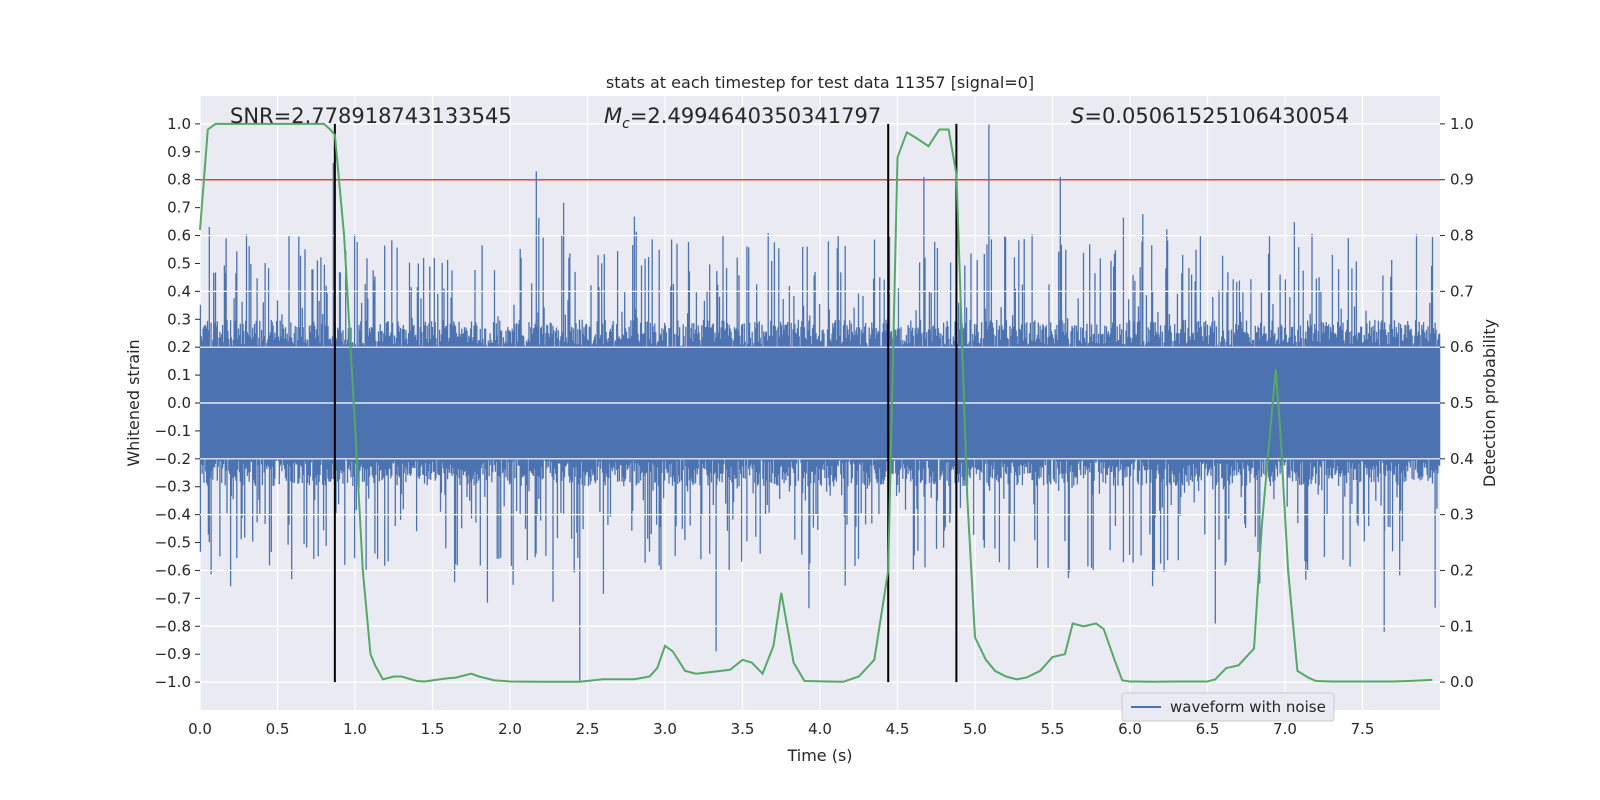 This screenshot has width=1600, height=800. I want to click on x-tick-label: 0.0, so click(200, 729).